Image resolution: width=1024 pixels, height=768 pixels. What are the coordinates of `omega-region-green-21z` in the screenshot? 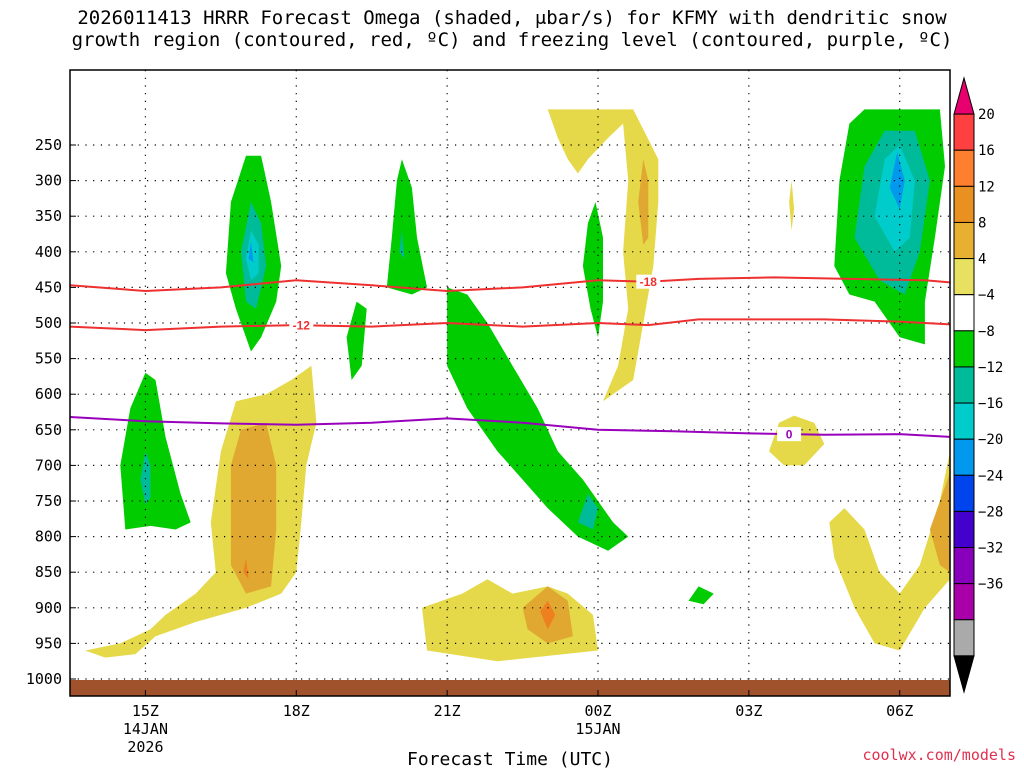 It's located at (538, 419).